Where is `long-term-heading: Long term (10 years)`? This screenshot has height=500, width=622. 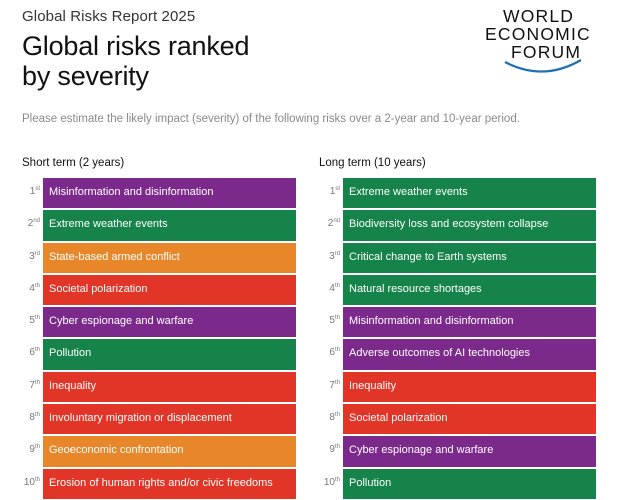 long-term-heading: Long term (10 years) is located at coordinates (372, 163).